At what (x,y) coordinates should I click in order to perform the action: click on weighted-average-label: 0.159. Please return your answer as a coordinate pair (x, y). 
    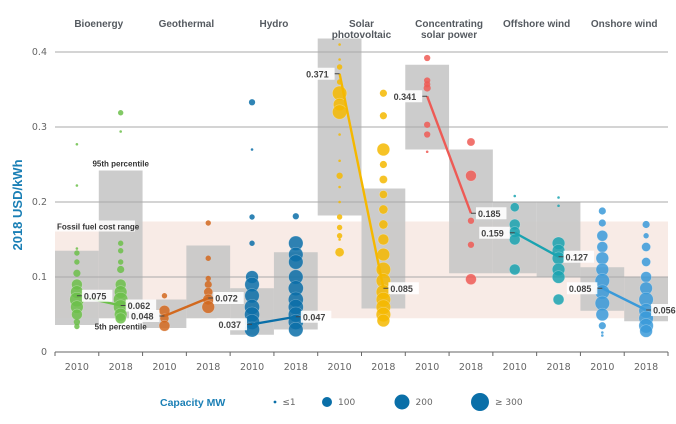
    Looking at the image, I should click on (492, 233).